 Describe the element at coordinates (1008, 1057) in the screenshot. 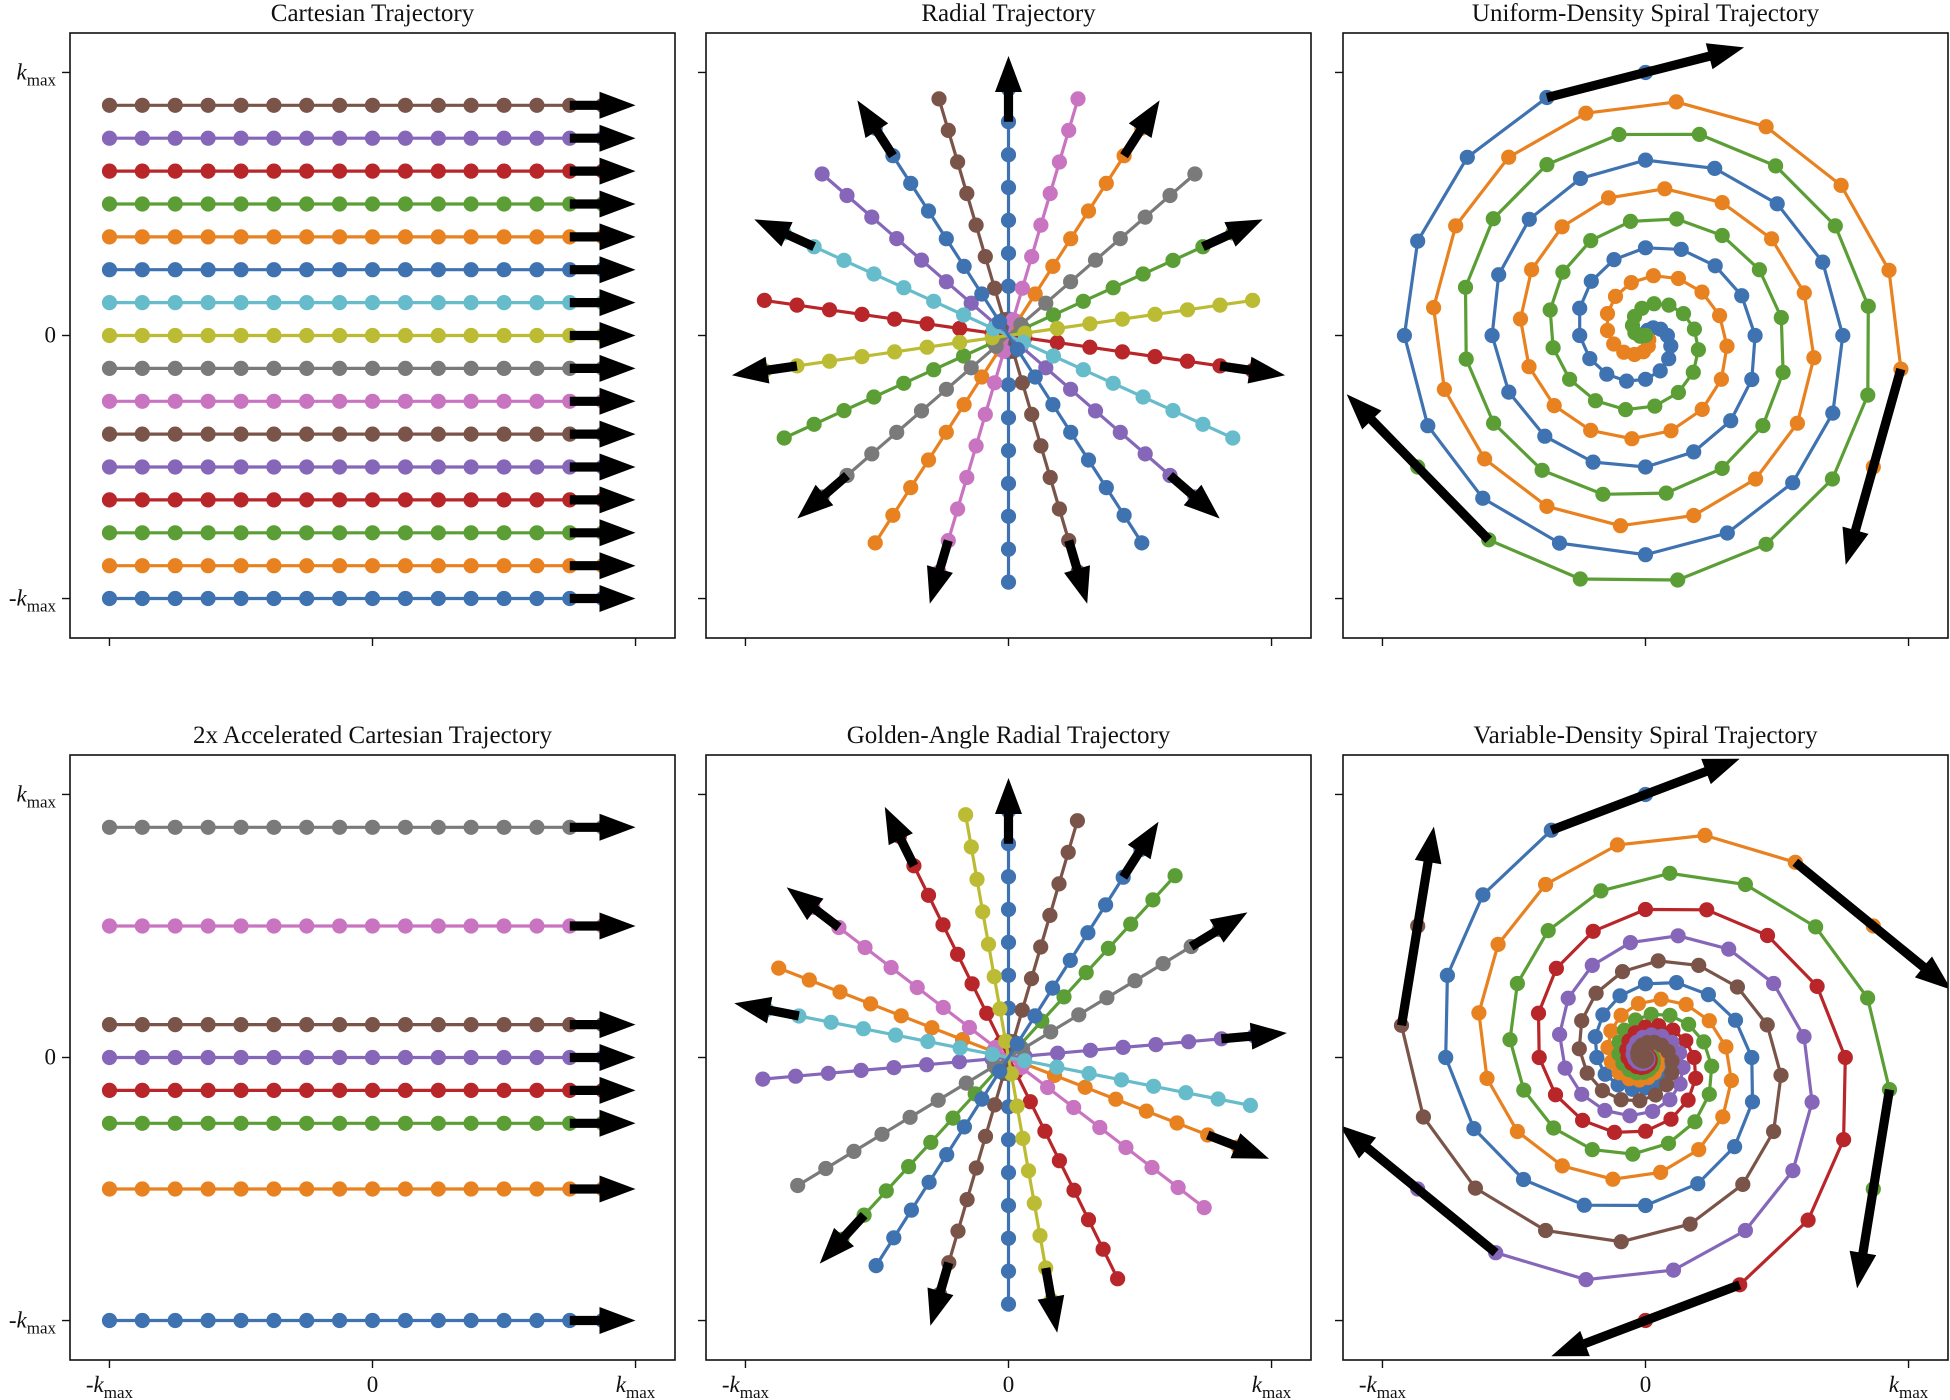

I see `trajectory-line` at that location.